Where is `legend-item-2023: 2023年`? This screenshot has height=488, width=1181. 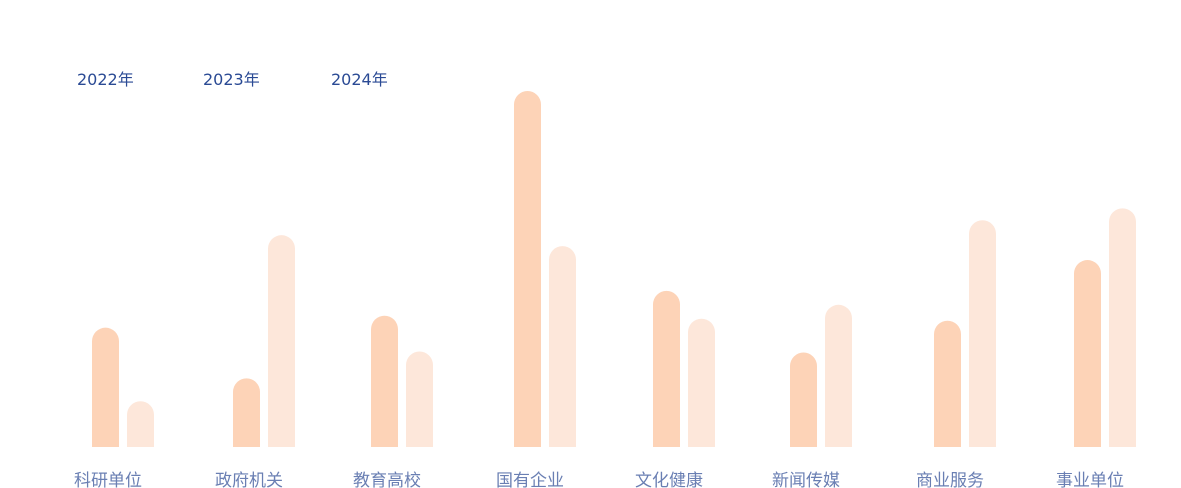 legend-item-2023: 2023年 is located at coordinates (231, 79).